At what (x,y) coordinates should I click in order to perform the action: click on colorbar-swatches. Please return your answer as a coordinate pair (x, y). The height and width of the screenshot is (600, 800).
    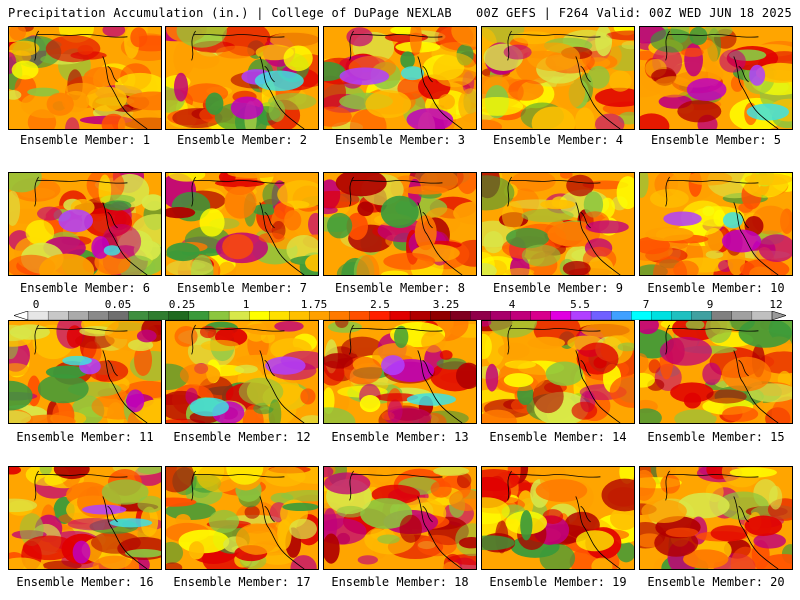
    Looking at the image, I should click on (400, 315).